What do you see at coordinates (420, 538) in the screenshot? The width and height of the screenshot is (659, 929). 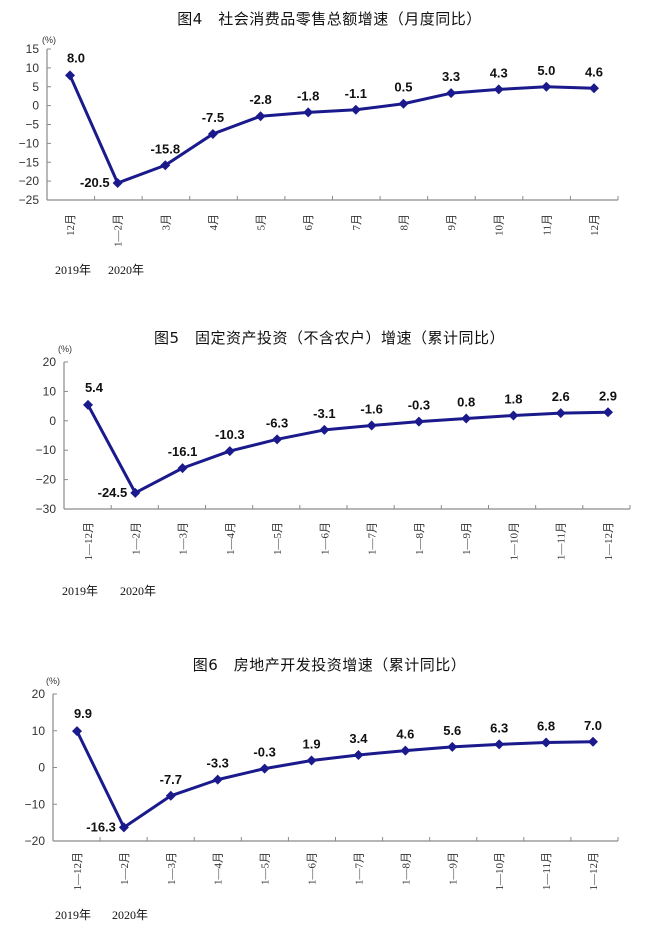 I see `x-tick-label: 1—8月` at bounding box center [420, 538].